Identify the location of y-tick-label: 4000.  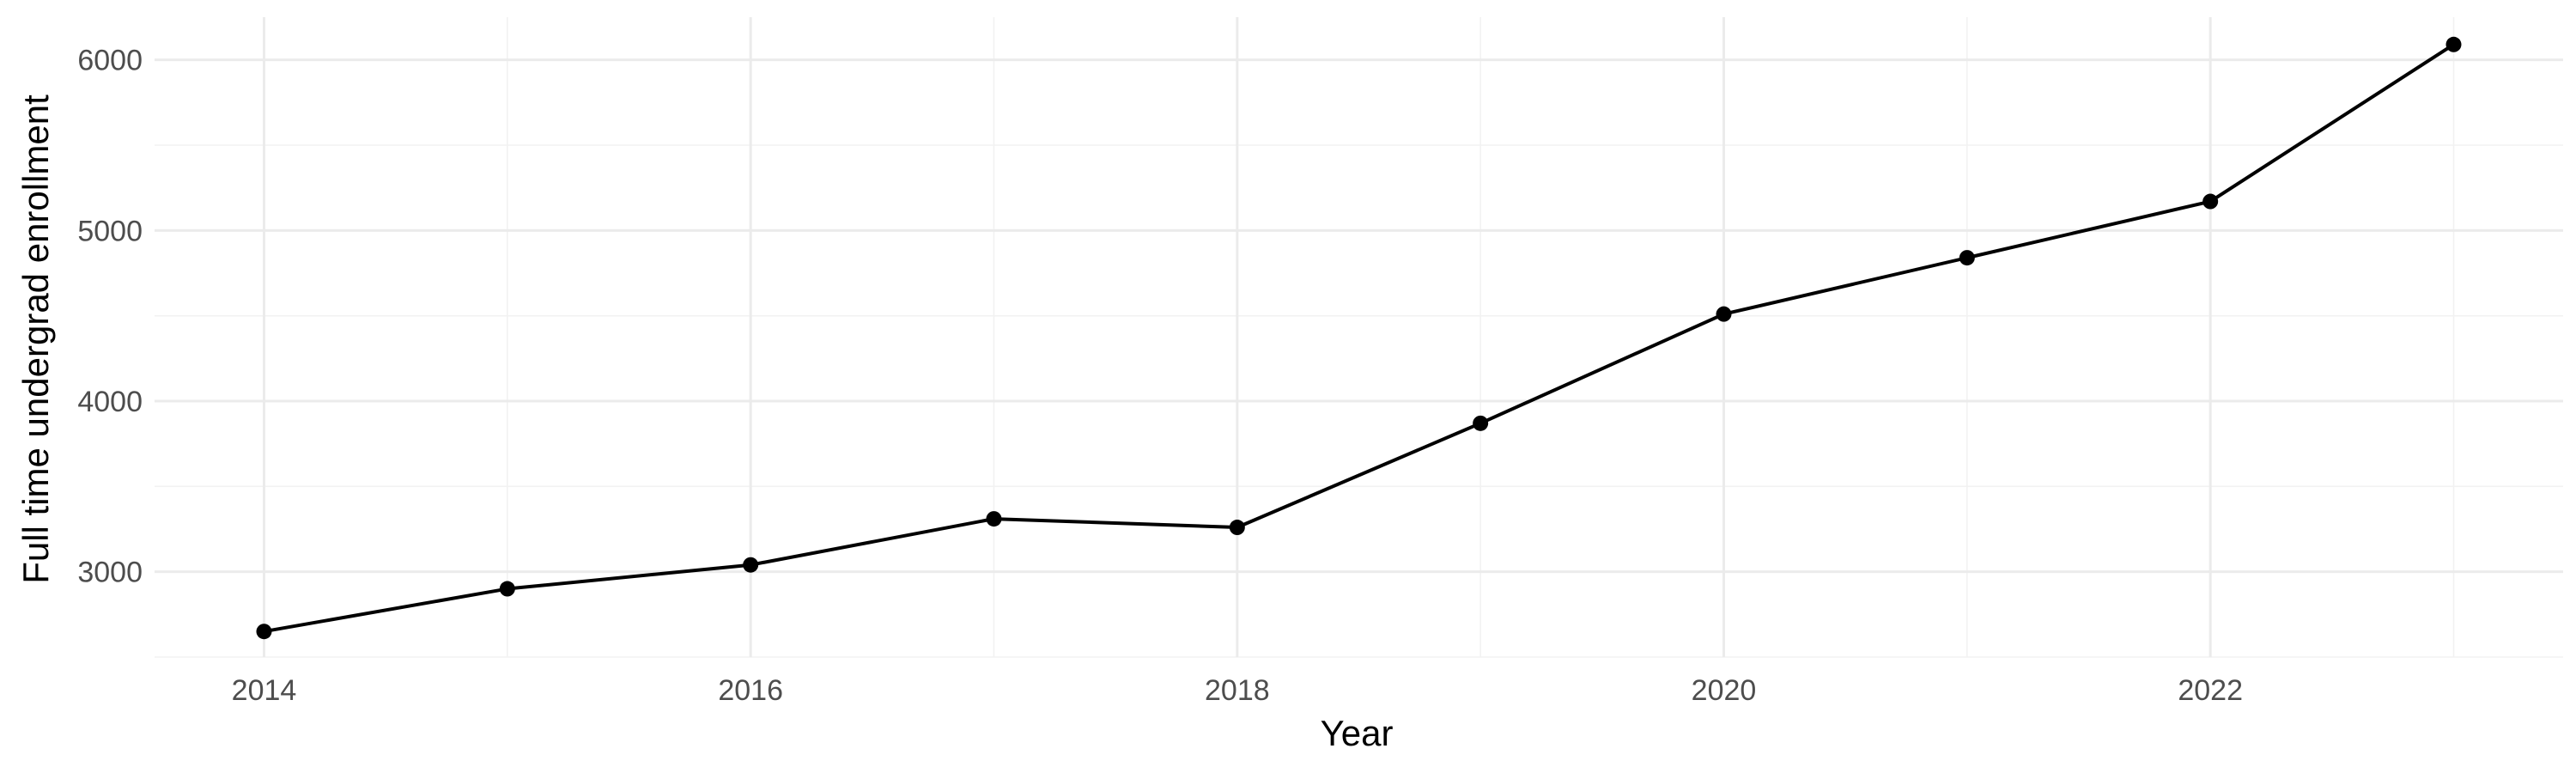
(110, 402).